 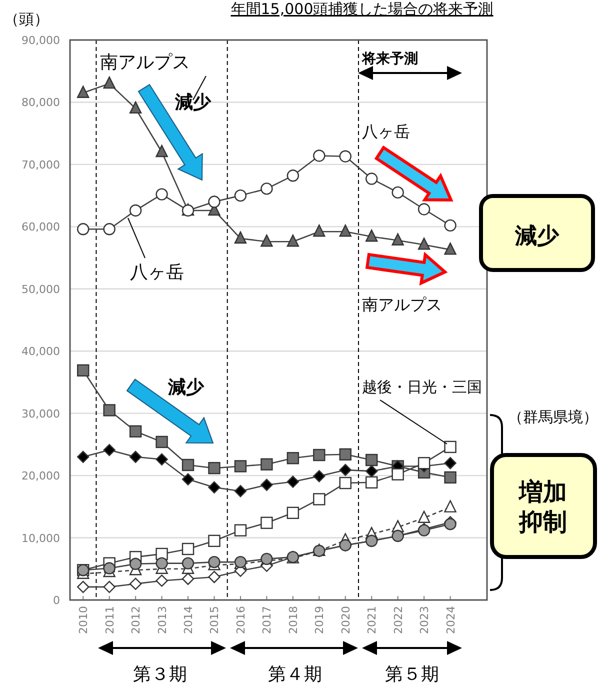 What do you see at coordinates (319, 620) in the screenshot?
I see `x-tick-label: 2019` at bounding box center [319, 620].